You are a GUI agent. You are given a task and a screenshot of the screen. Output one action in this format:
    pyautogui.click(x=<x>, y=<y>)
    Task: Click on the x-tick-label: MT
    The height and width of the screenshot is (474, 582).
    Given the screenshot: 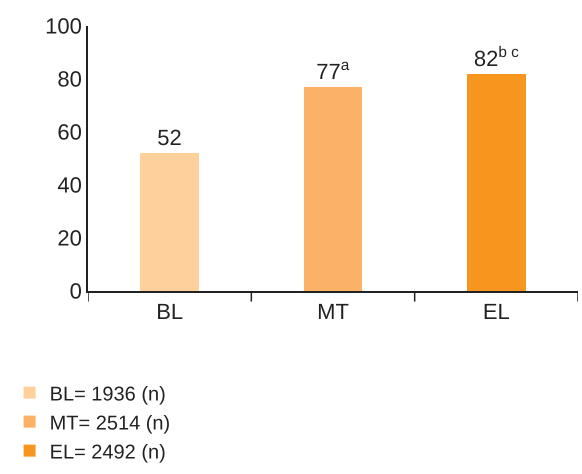 What is the action you would take?
    pyautogui.click(x=333, y=311)
    